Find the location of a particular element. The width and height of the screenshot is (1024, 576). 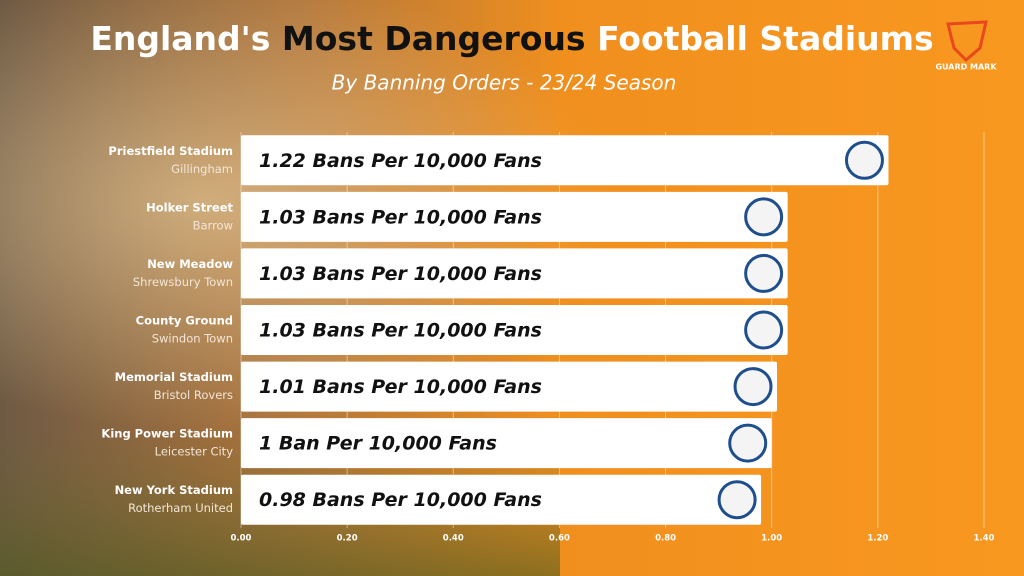

subcategory-label: Leicester City is located at coordinates (194, 452).